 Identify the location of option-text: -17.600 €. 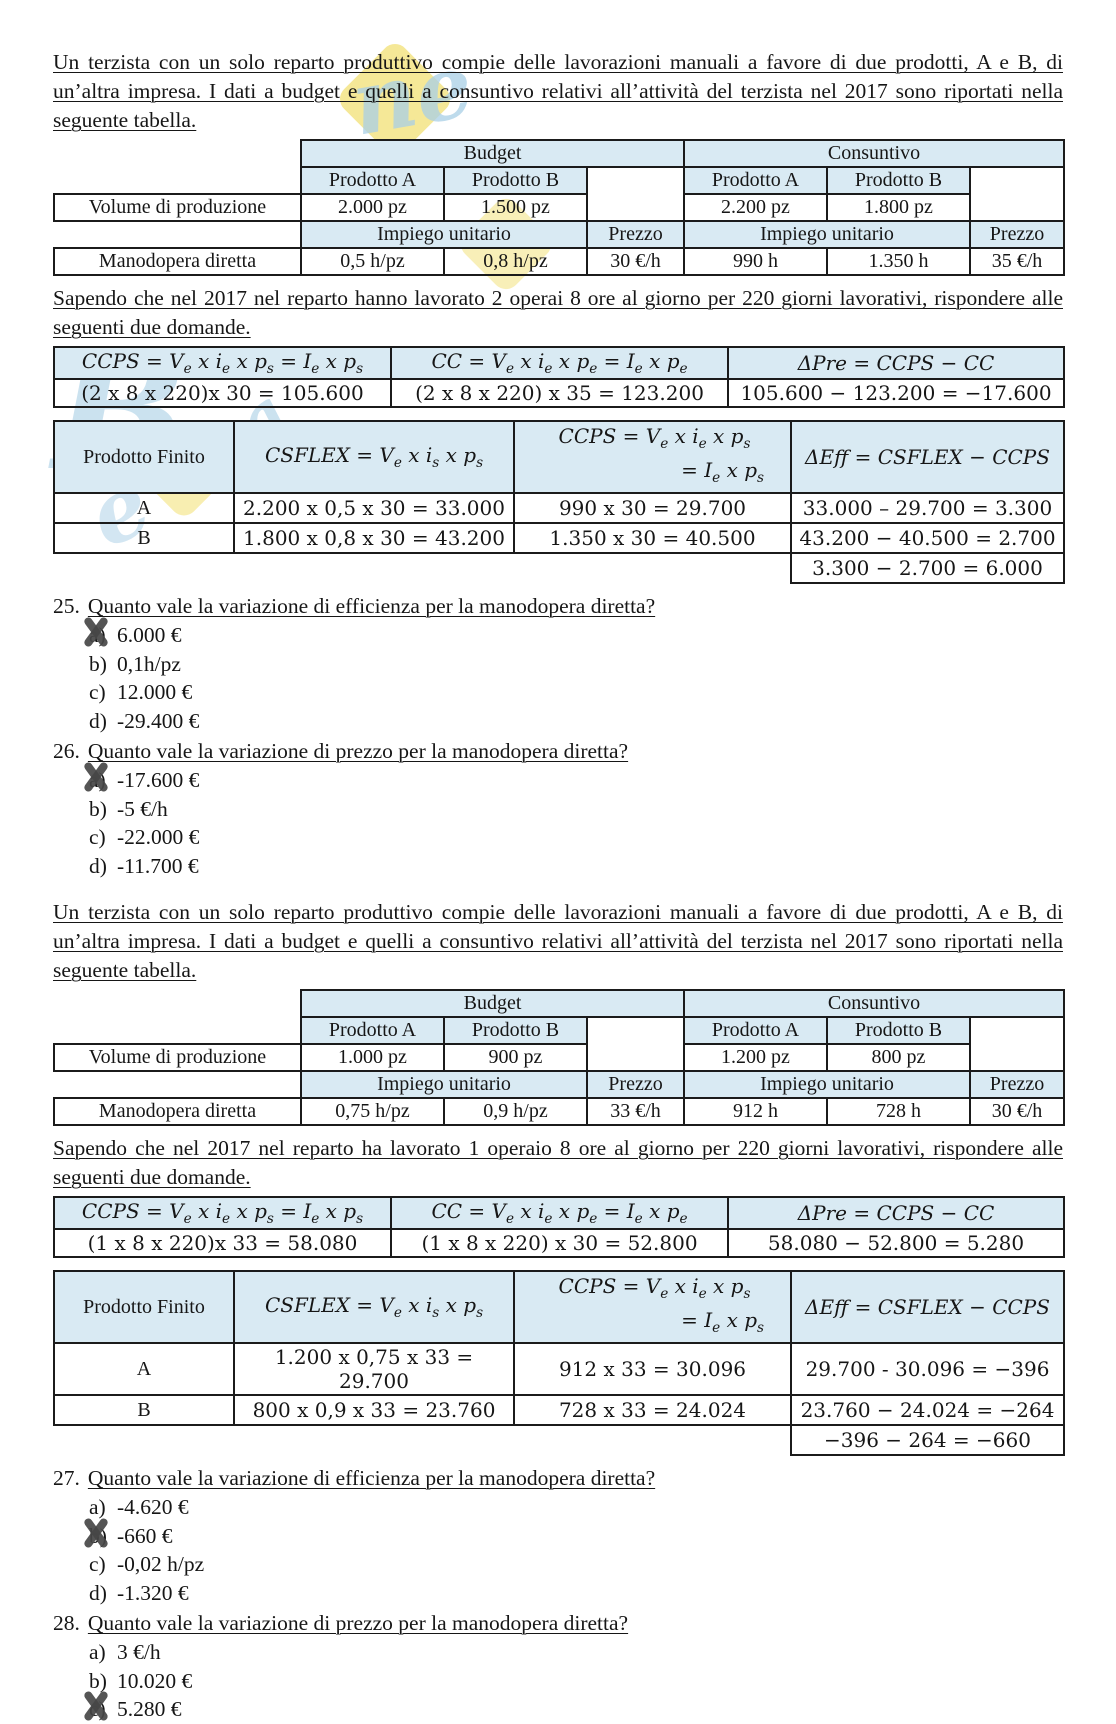
(158, 780).